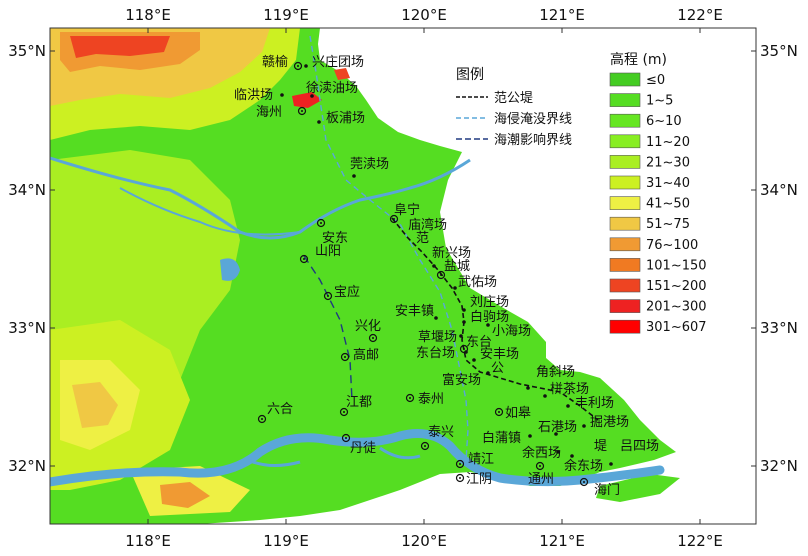  What do you see at coordinates (668, 142) in the screenshot?
I see `elevation-swatch-label: 11~20` at bounding box center [668, 142].